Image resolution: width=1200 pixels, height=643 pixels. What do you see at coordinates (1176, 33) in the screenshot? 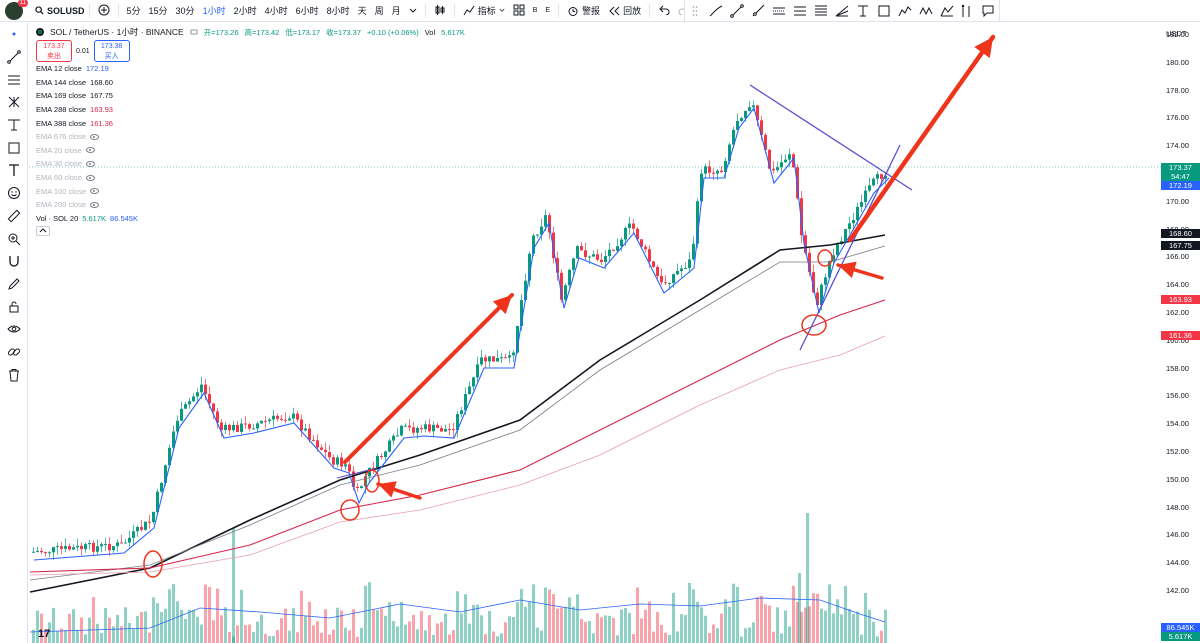
I see `currency-label: USDT` at bounding box center [1176, 33].